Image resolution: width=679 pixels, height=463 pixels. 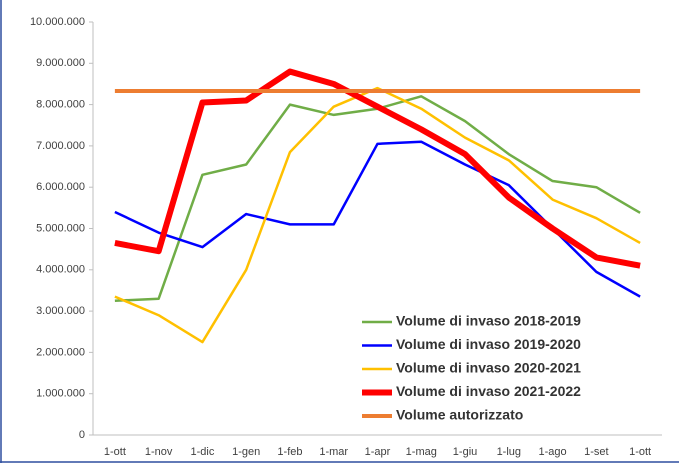 What do you see at coordinates (60, 352) in the screenshot?
I see `y-tick-label: 2.000.000` at bounding box center [60, 352].